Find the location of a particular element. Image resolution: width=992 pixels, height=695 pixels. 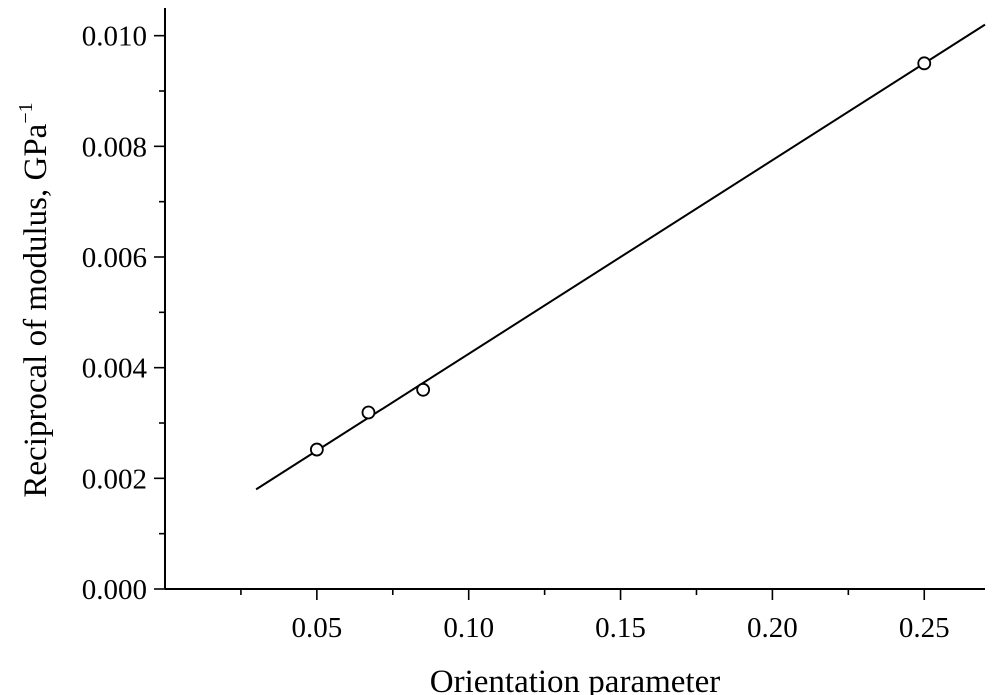

y-axis-title-superscript: −1 is located at coordinates (26, 112).